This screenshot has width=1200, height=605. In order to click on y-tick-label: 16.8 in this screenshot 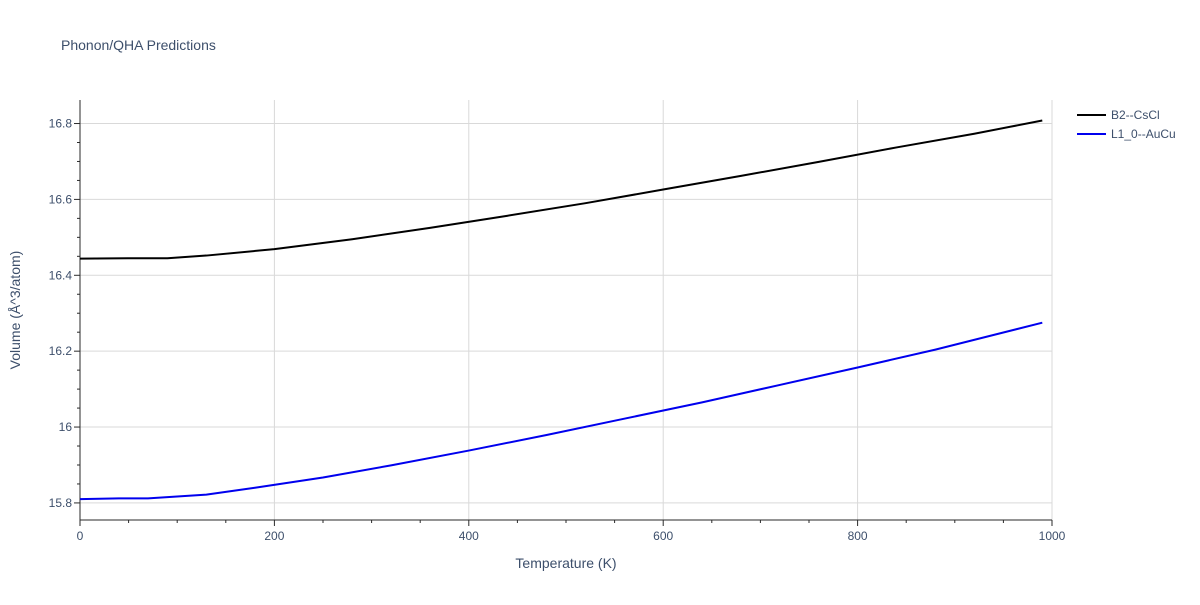, I will do `click(61, 124)`.